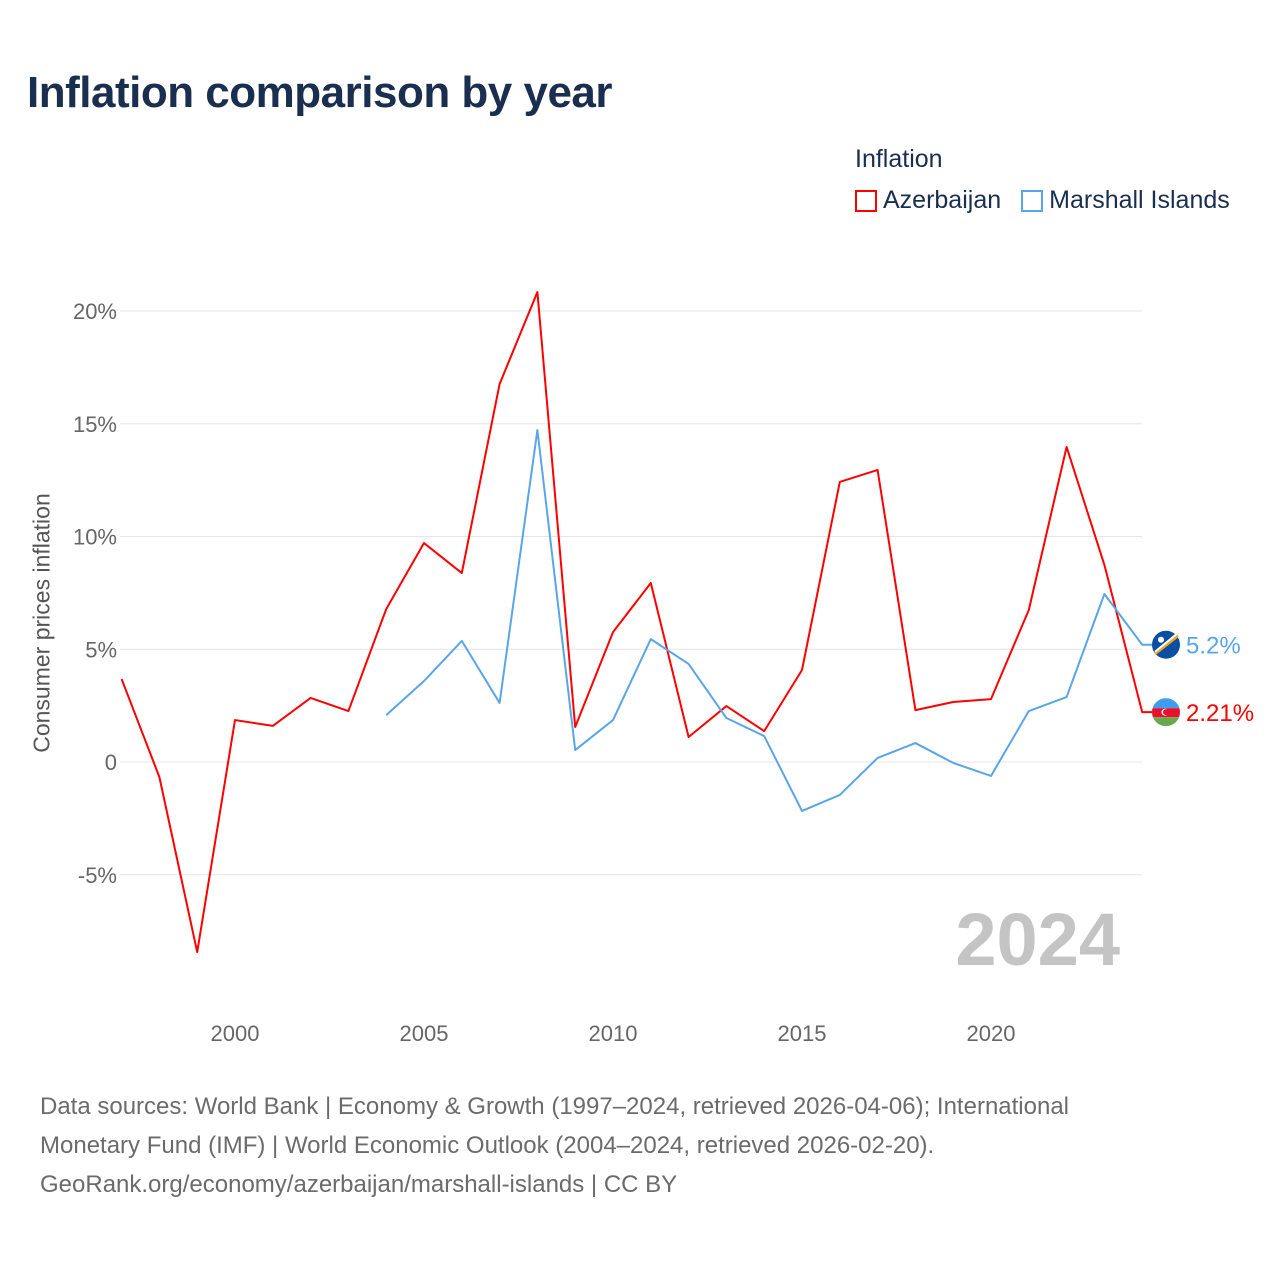 The image size is (1280, 1280). What do you see at coordinates (942, 200) in the screenshot?
I see `legend-label: Azerbaijan` at bounding box center [942, 200].